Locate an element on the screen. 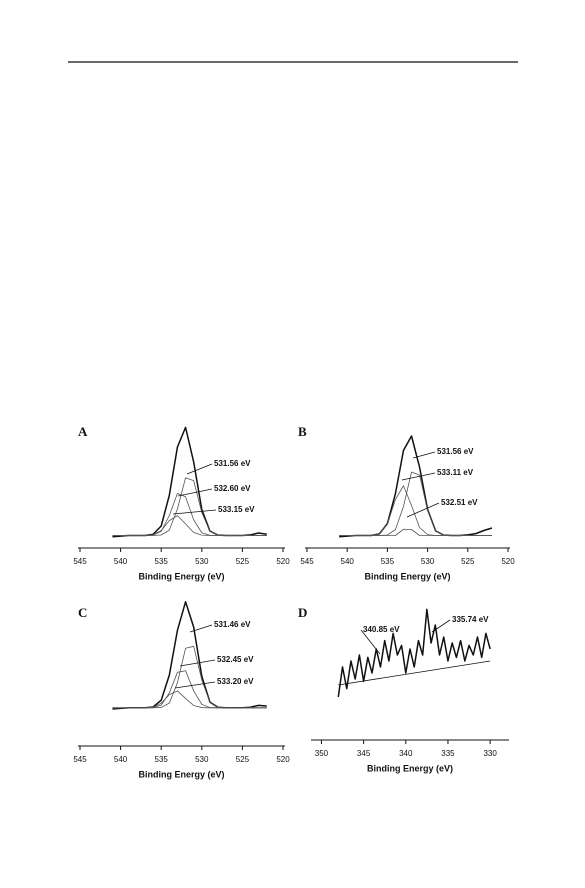 Image resolution: width=585 pixels, height=888 pixels. x-tick-label: 345 is located at coordinates (364, 753).